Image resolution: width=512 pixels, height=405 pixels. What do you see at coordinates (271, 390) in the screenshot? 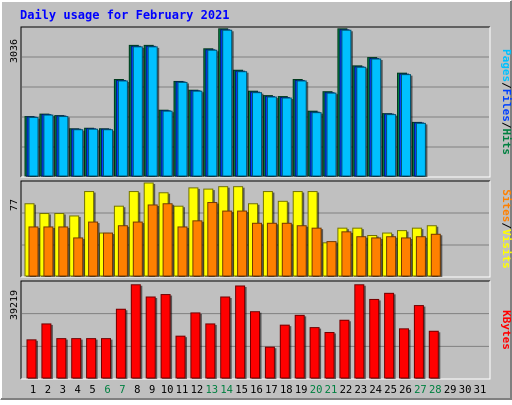
I see `x-tick-label-day-17: 17` at bounding box center [271, 390].